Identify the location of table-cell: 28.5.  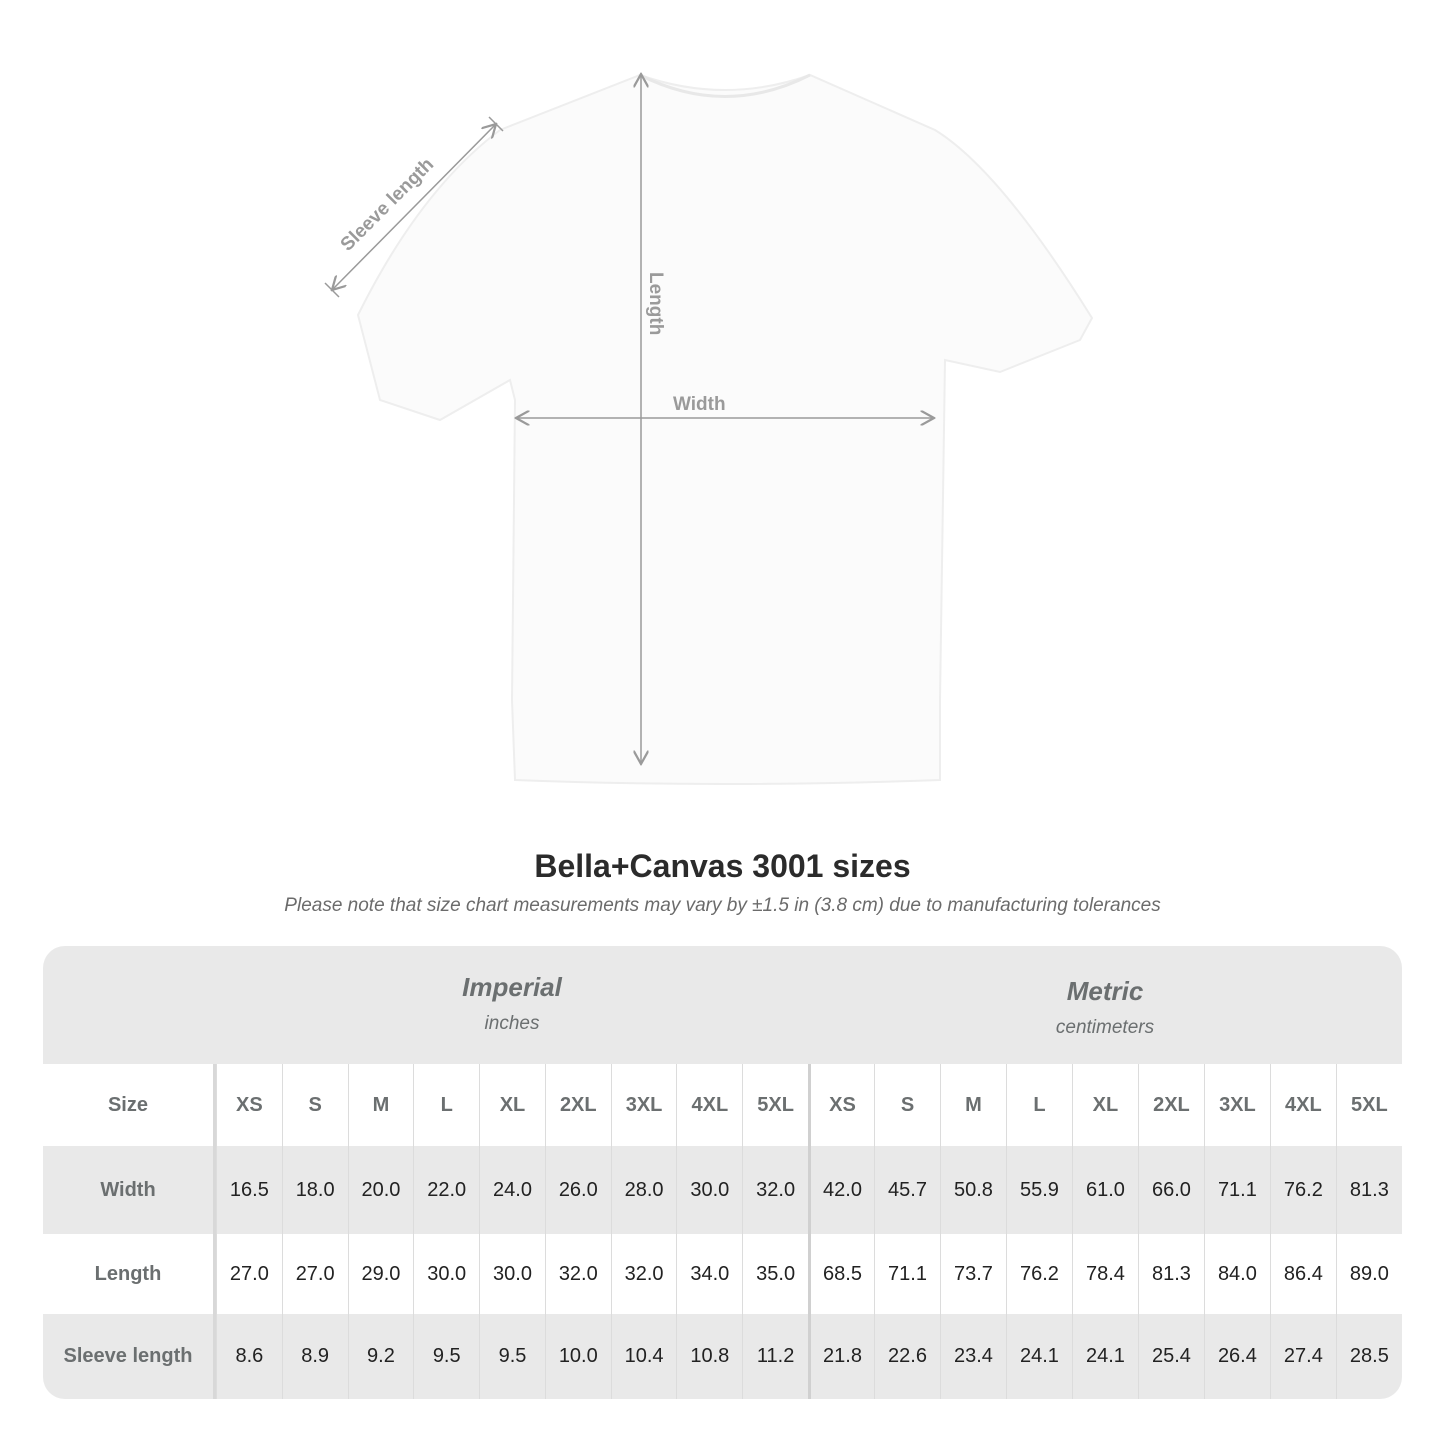
(1368, 1356).